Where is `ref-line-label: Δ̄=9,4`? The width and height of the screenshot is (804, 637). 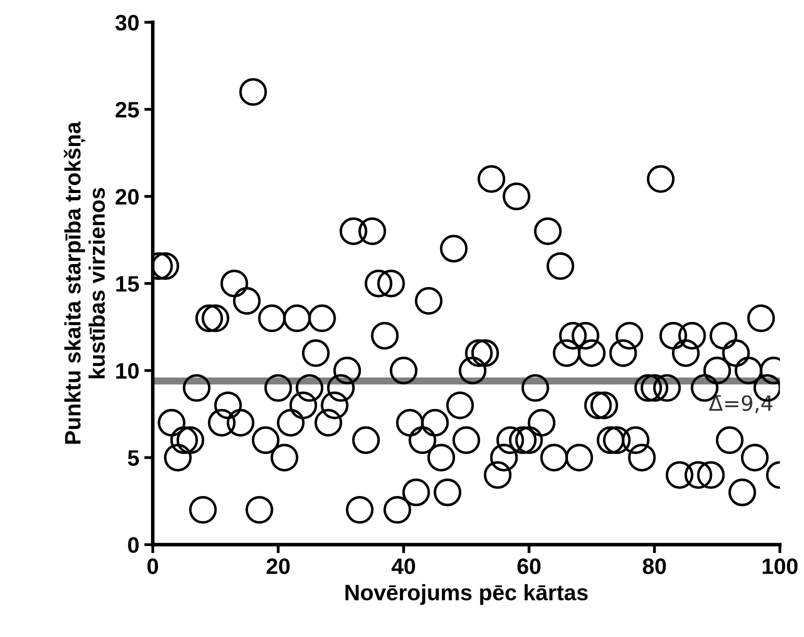 ref-line-label: Δ̄=9,4 is located at coordinates (740, 404).